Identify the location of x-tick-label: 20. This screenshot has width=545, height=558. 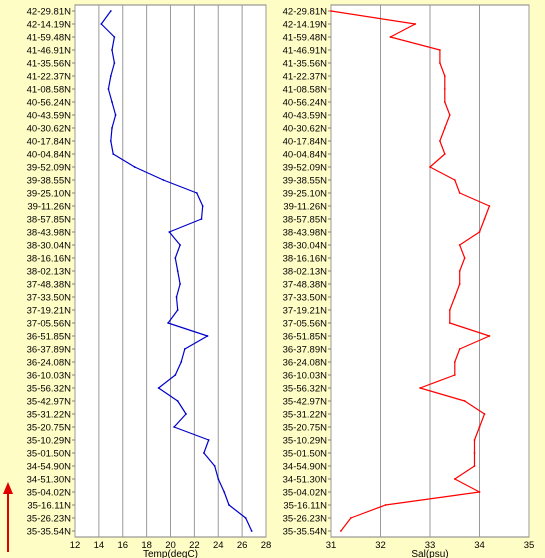
(170, 545).